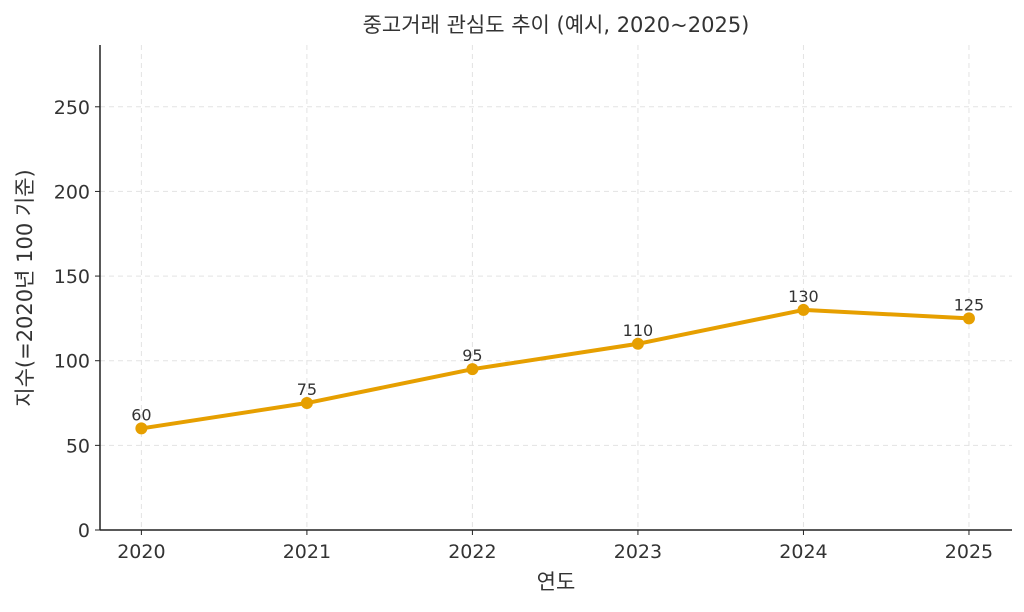 The width and height of the screenshot is (1024, 612). What do you see at coordinates (307, 389) in the screenshot?
I see `data-label: 75` at bounding box center [307, 389].